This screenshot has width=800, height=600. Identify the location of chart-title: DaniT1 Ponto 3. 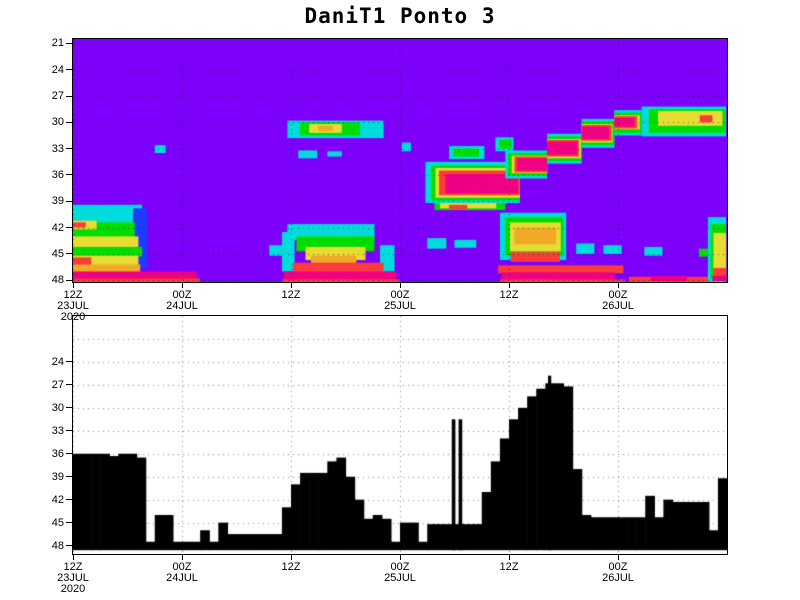
(400, 16).